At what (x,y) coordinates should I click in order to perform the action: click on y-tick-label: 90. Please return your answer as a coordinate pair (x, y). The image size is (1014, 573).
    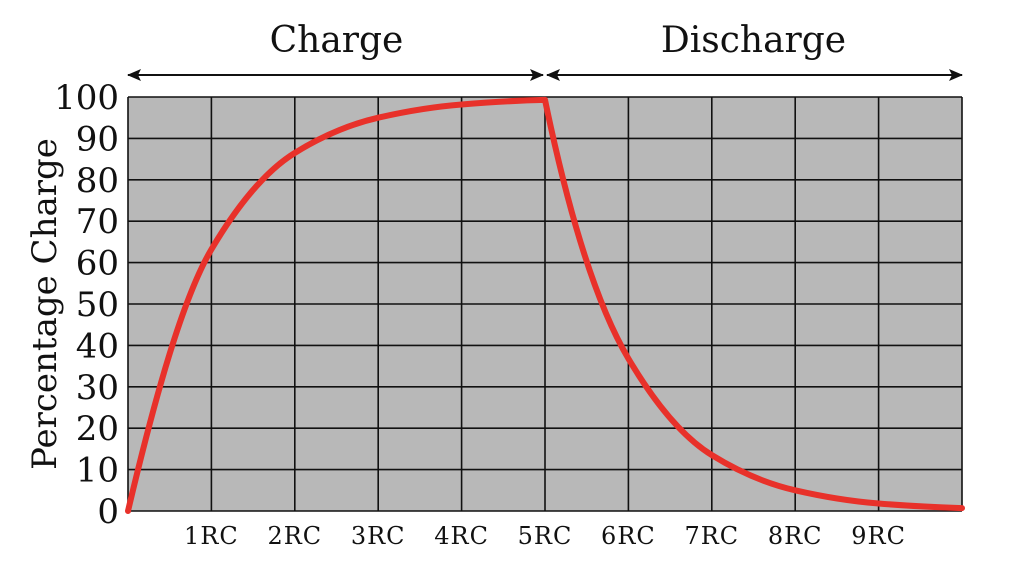
    Looking at the image, I should click on (97, 139).